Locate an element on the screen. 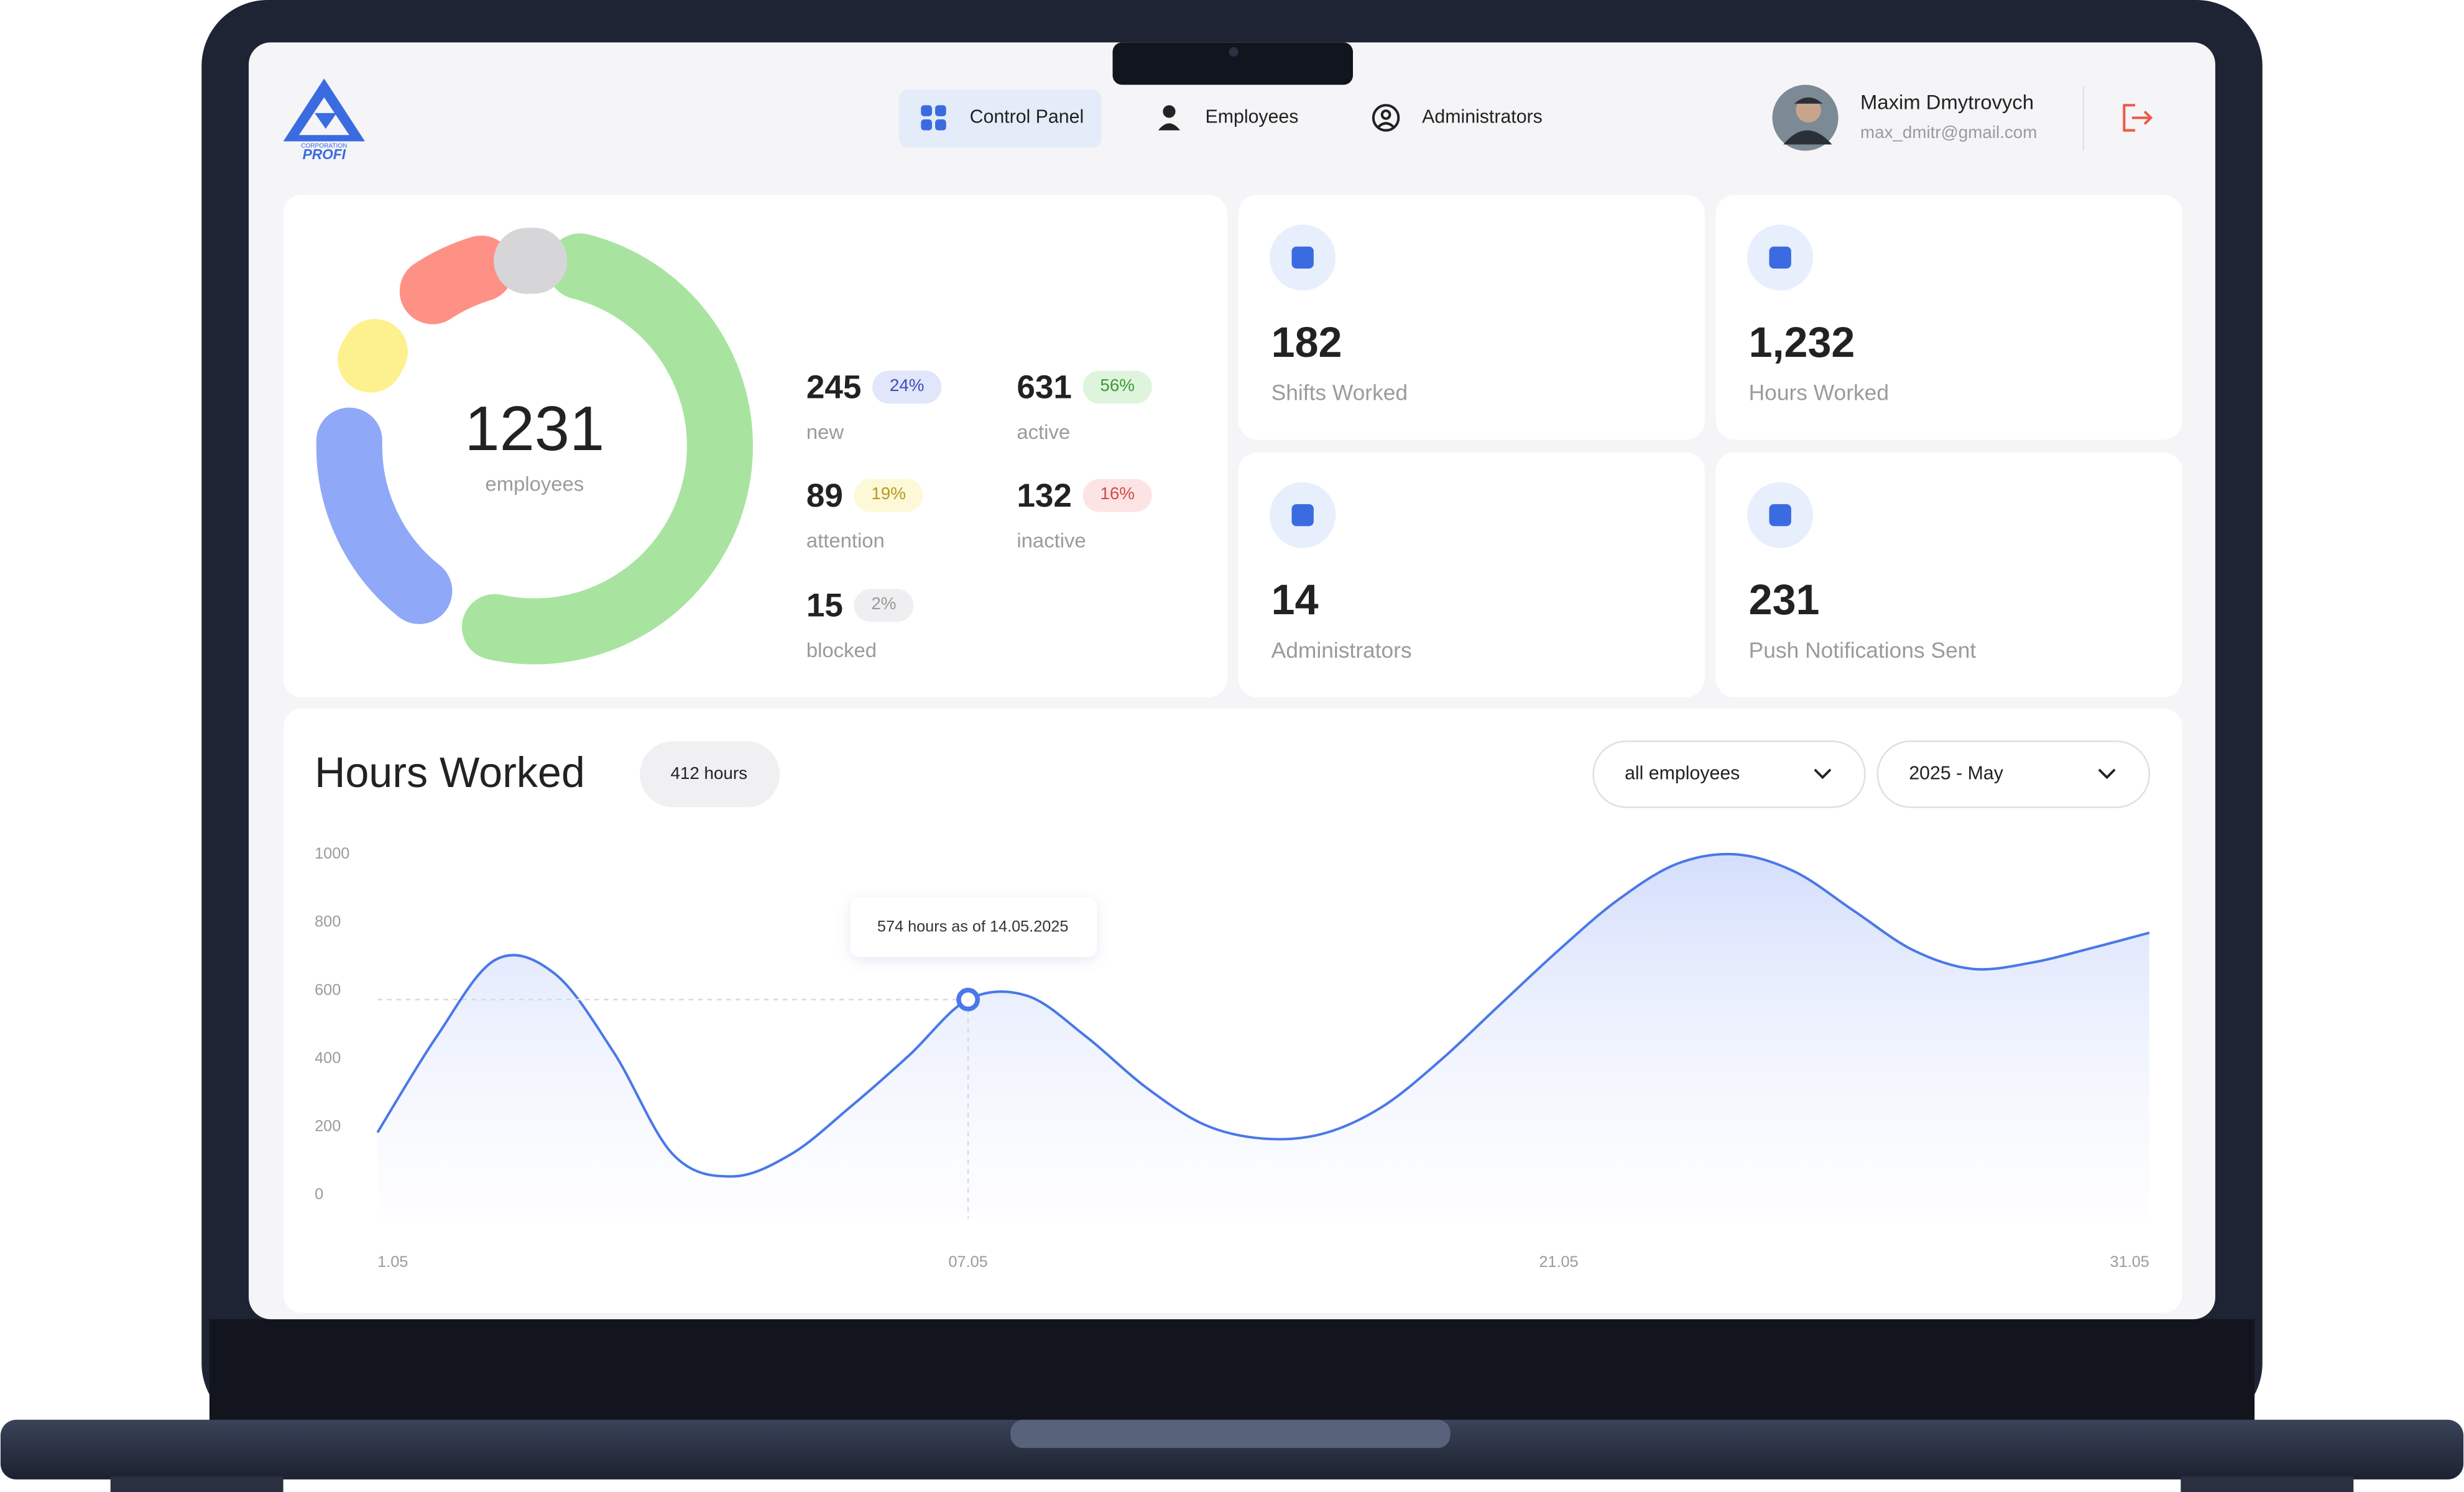 The width and height of the screenshot is (2464, 1492). stat-value: 89 is located at coordinates (824, 495).